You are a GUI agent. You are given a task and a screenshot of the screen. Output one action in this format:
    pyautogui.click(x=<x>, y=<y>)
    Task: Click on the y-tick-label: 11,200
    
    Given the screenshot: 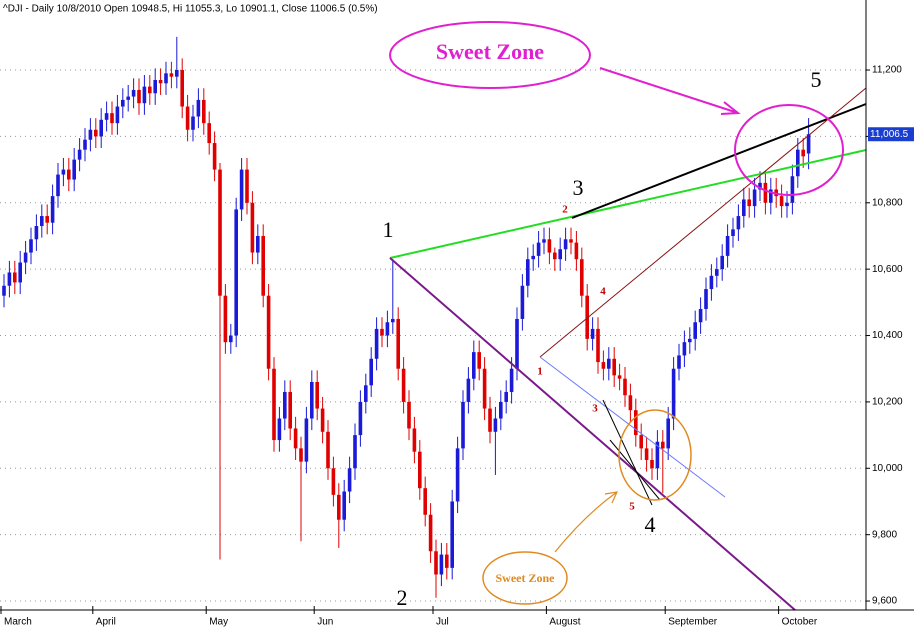 What is the action you would take?
    pyautogui.click(x=887, y=70)
    